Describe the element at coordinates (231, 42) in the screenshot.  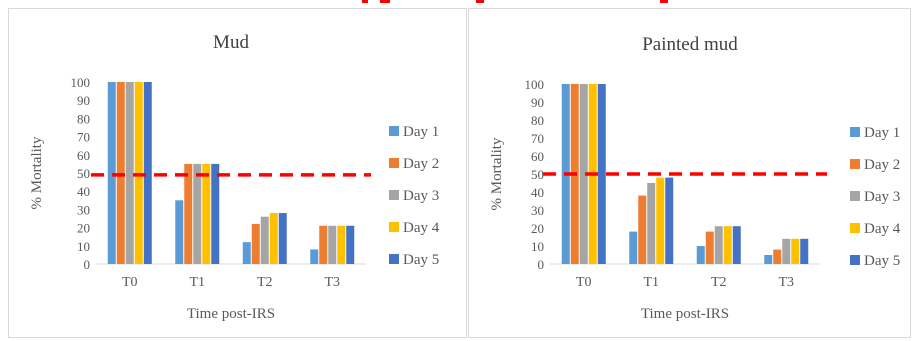
I see `chart-title: Mud` at that location.